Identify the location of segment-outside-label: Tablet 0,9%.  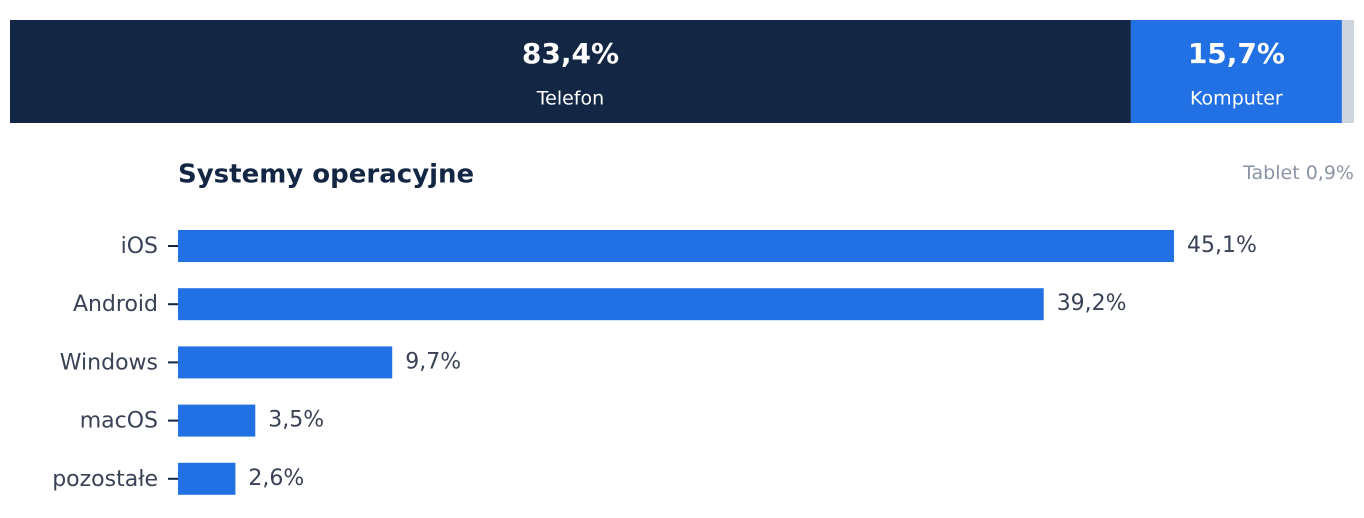
(1298, 173).